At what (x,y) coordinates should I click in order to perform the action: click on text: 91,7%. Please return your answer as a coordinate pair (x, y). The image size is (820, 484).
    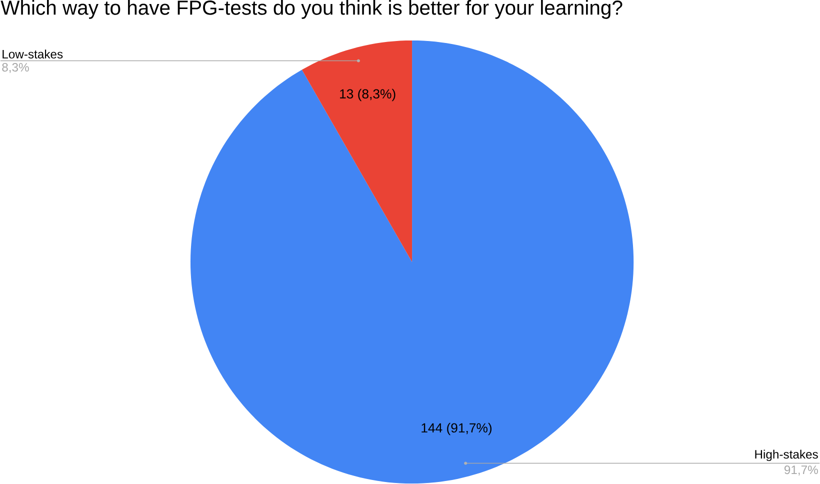
    Looking at the image, I should click on (801, 471).